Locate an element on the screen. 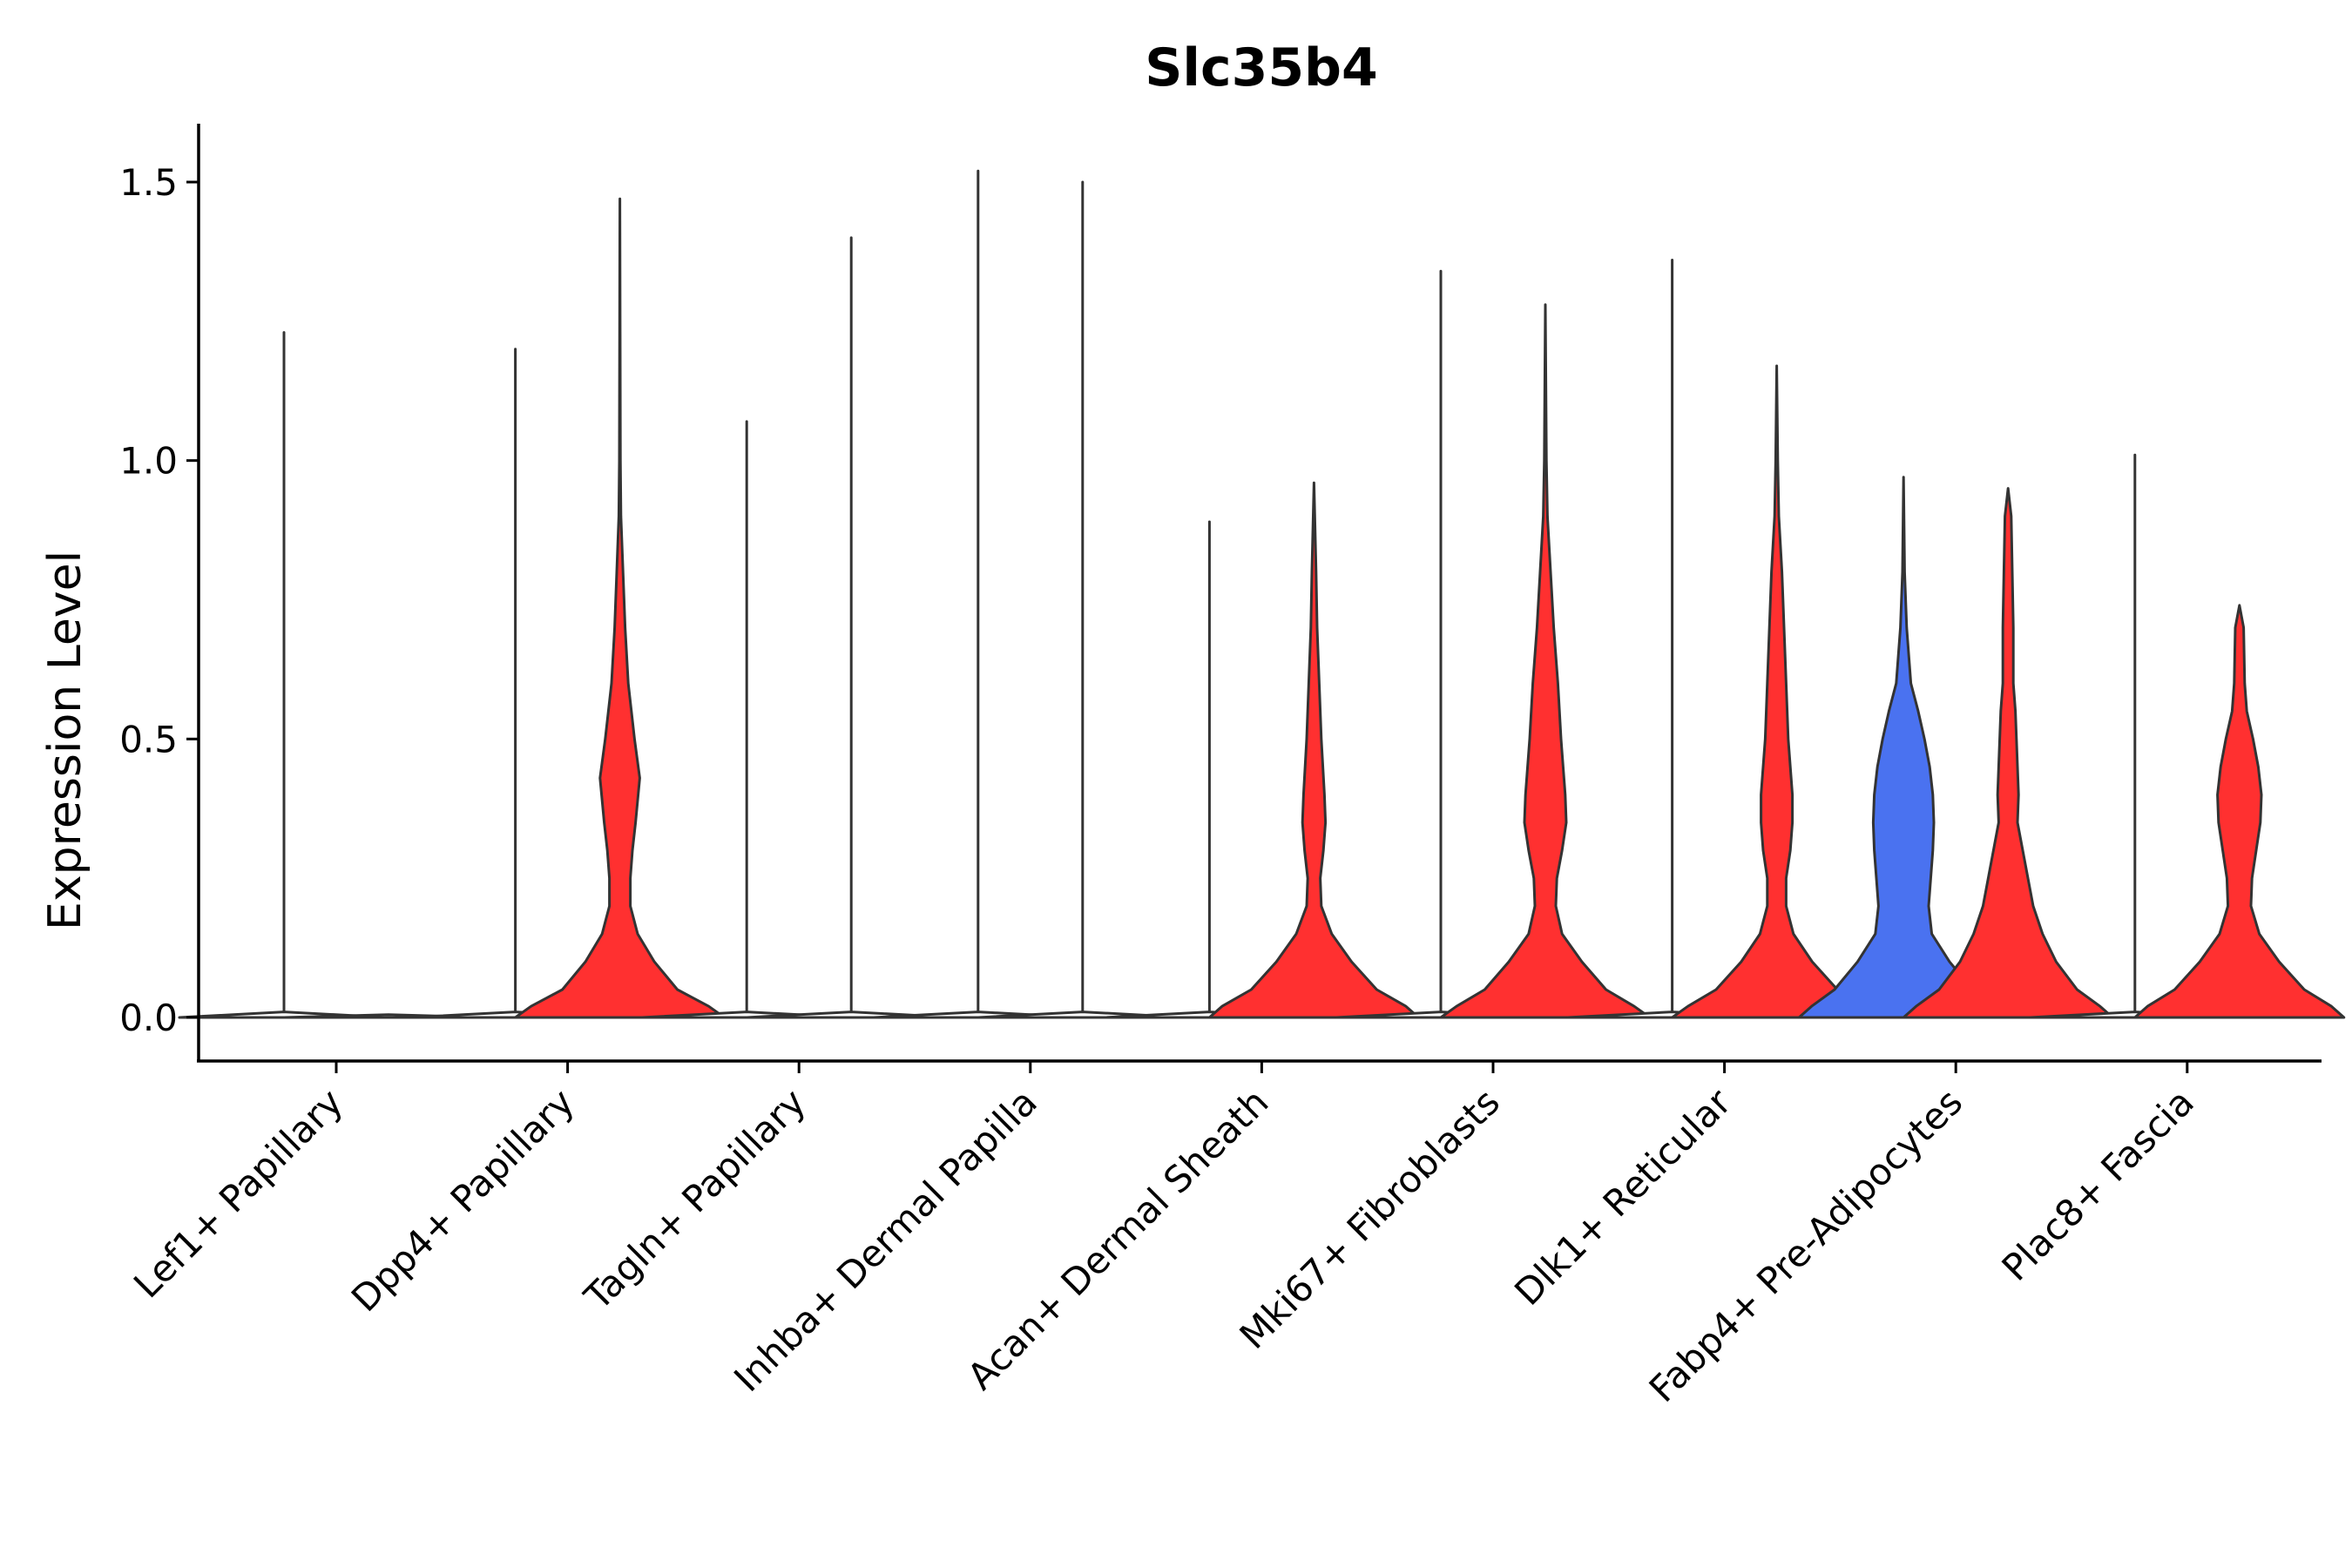 The image size is (2352, 1568). x-tick-label: Tagln+ Papillary is located at coordinates (695, 1199).